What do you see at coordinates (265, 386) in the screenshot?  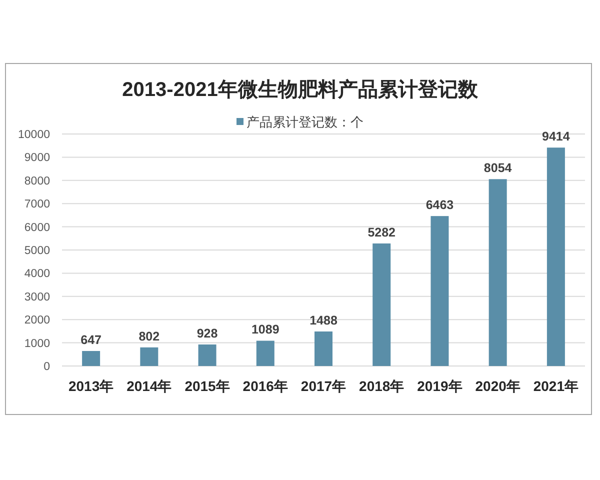 I see `x-tick-label: 2016年` at bounding box center [265, 386].